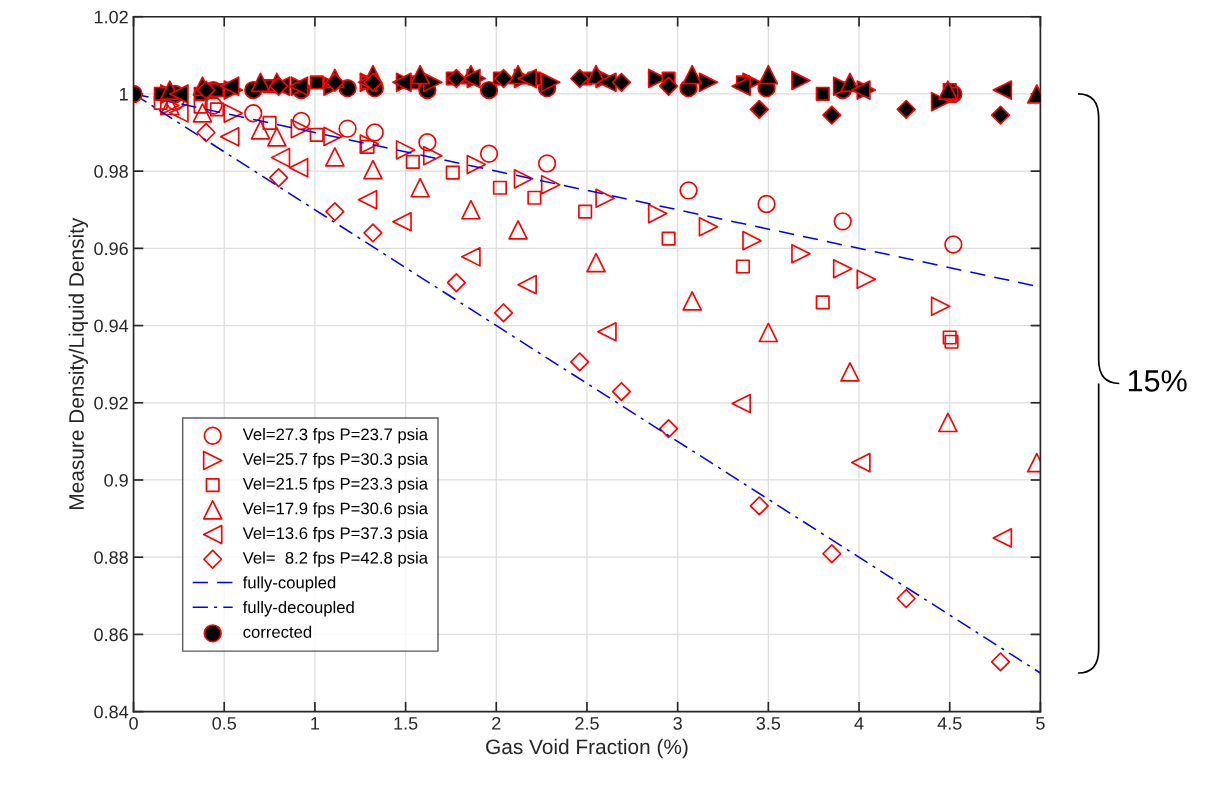 The width and height of the screenshot is (1214, 796). What do you see at coordinates (768, 723) in the screenshot?
I see `x-tick-label: 3.5` at bounding box center [768, 723].